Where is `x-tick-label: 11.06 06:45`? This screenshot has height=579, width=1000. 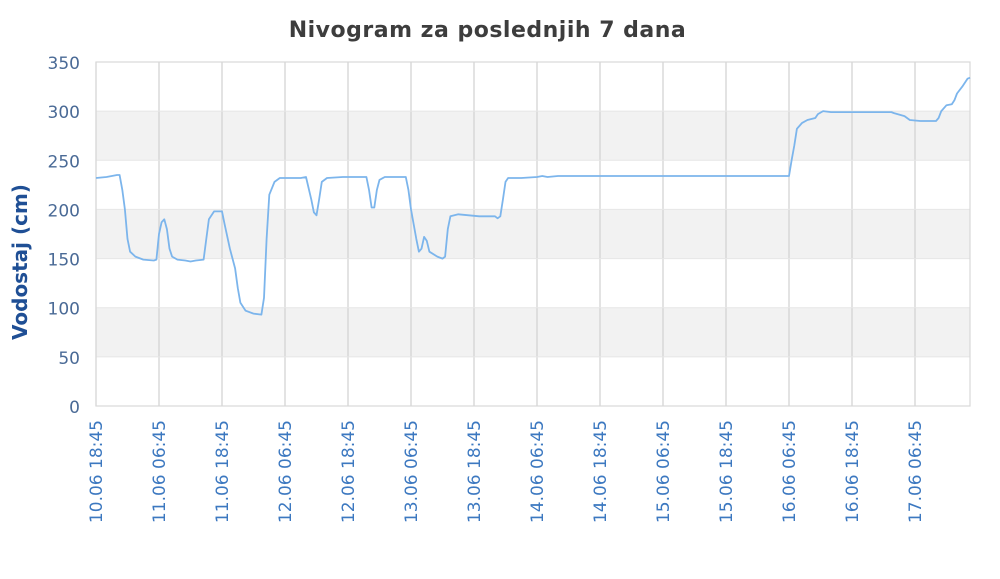 x-tick-label: 11.06 06:45 is located at coordinates (160, 471).